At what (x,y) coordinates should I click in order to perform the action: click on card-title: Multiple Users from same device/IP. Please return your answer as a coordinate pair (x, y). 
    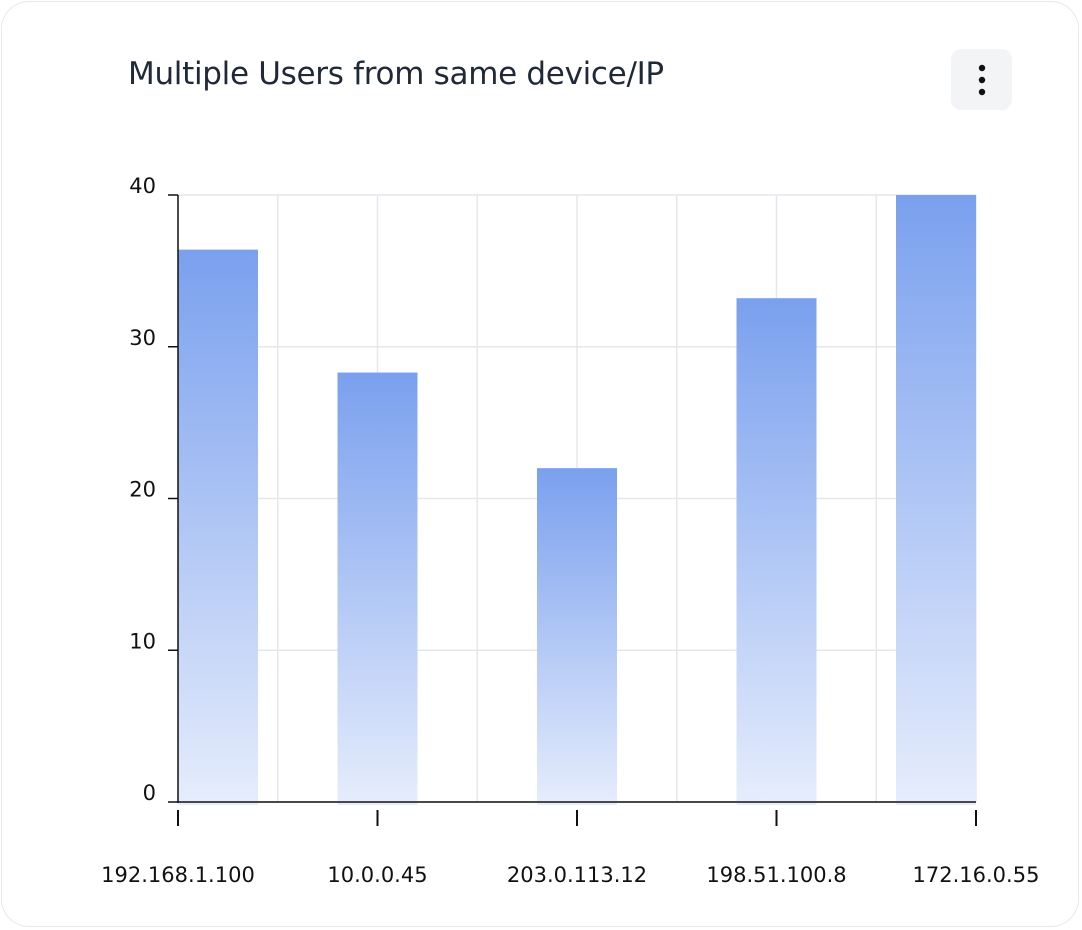
    Looking at the image, I should click on (396, 74).